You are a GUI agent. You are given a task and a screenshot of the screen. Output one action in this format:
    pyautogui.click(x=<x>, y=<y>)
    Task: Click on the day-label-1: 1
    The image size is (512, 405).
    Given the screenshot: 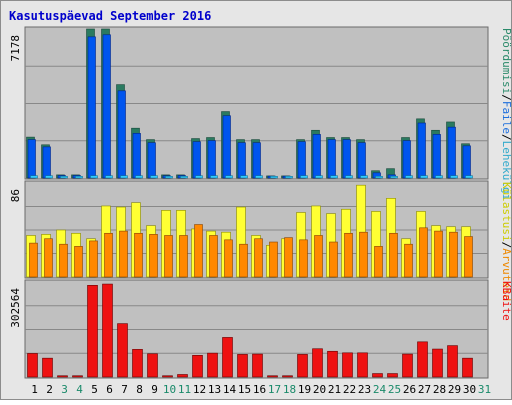 What is the action you would take?
    pyautogui.click(x=34, y=389)
    